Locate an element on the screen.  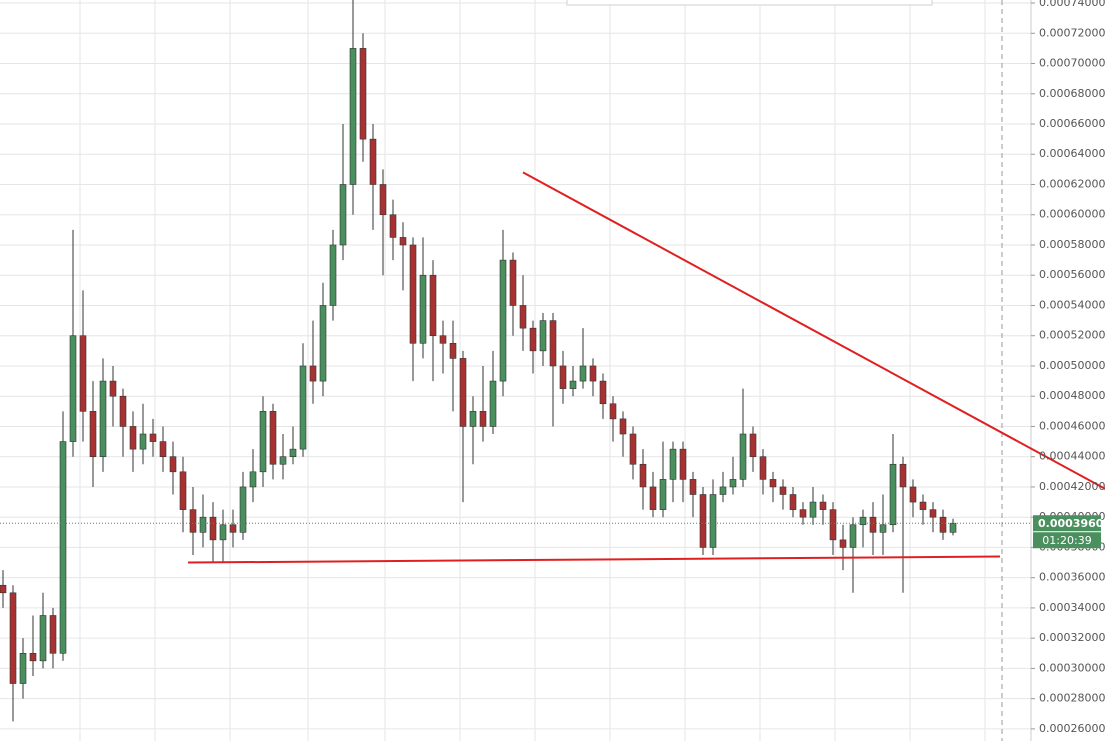
last-price-label: 0.00039600 is located at coordinates (1071, 523).